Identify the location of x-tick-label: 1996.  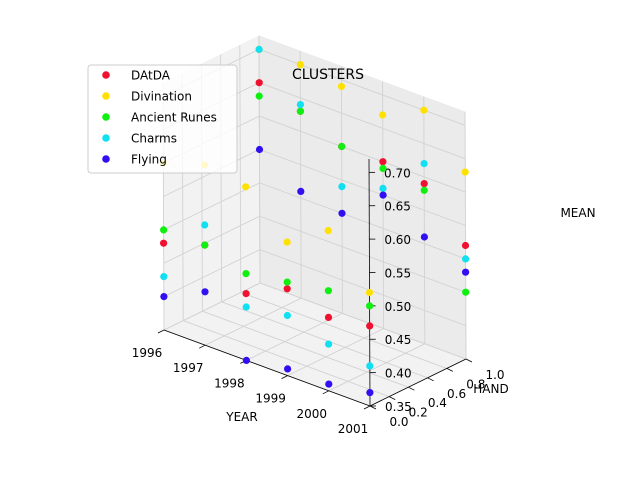
(147, 353).